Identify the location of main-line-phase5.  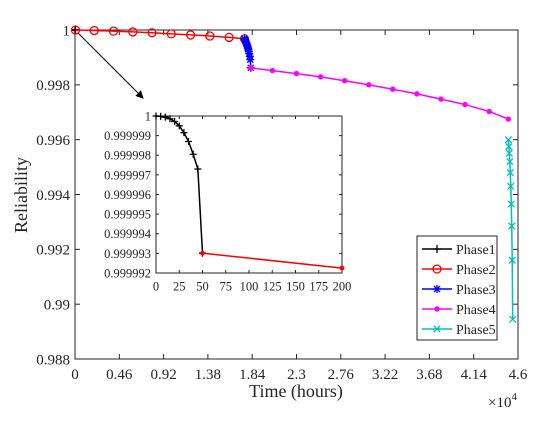
(510, 229).